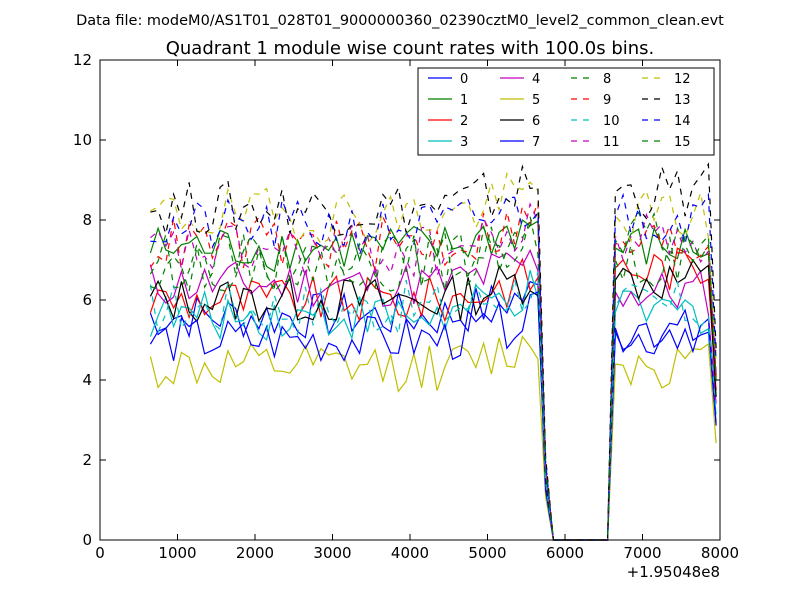 Image resolution: width=800 pixels, height=600 pixels. Describe the element at coordinates (642, 553) in the screenshot. I see `x-tick-label: 7000` at that location.